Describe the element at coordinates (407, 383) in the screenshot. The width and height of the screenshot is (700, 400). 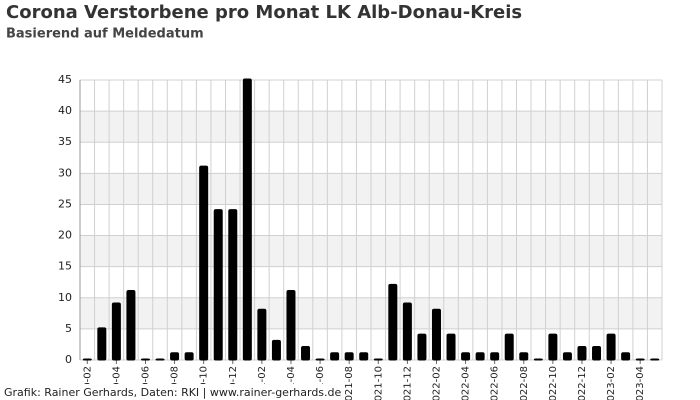
I see `x-tick-label: 2021-12` at that location.